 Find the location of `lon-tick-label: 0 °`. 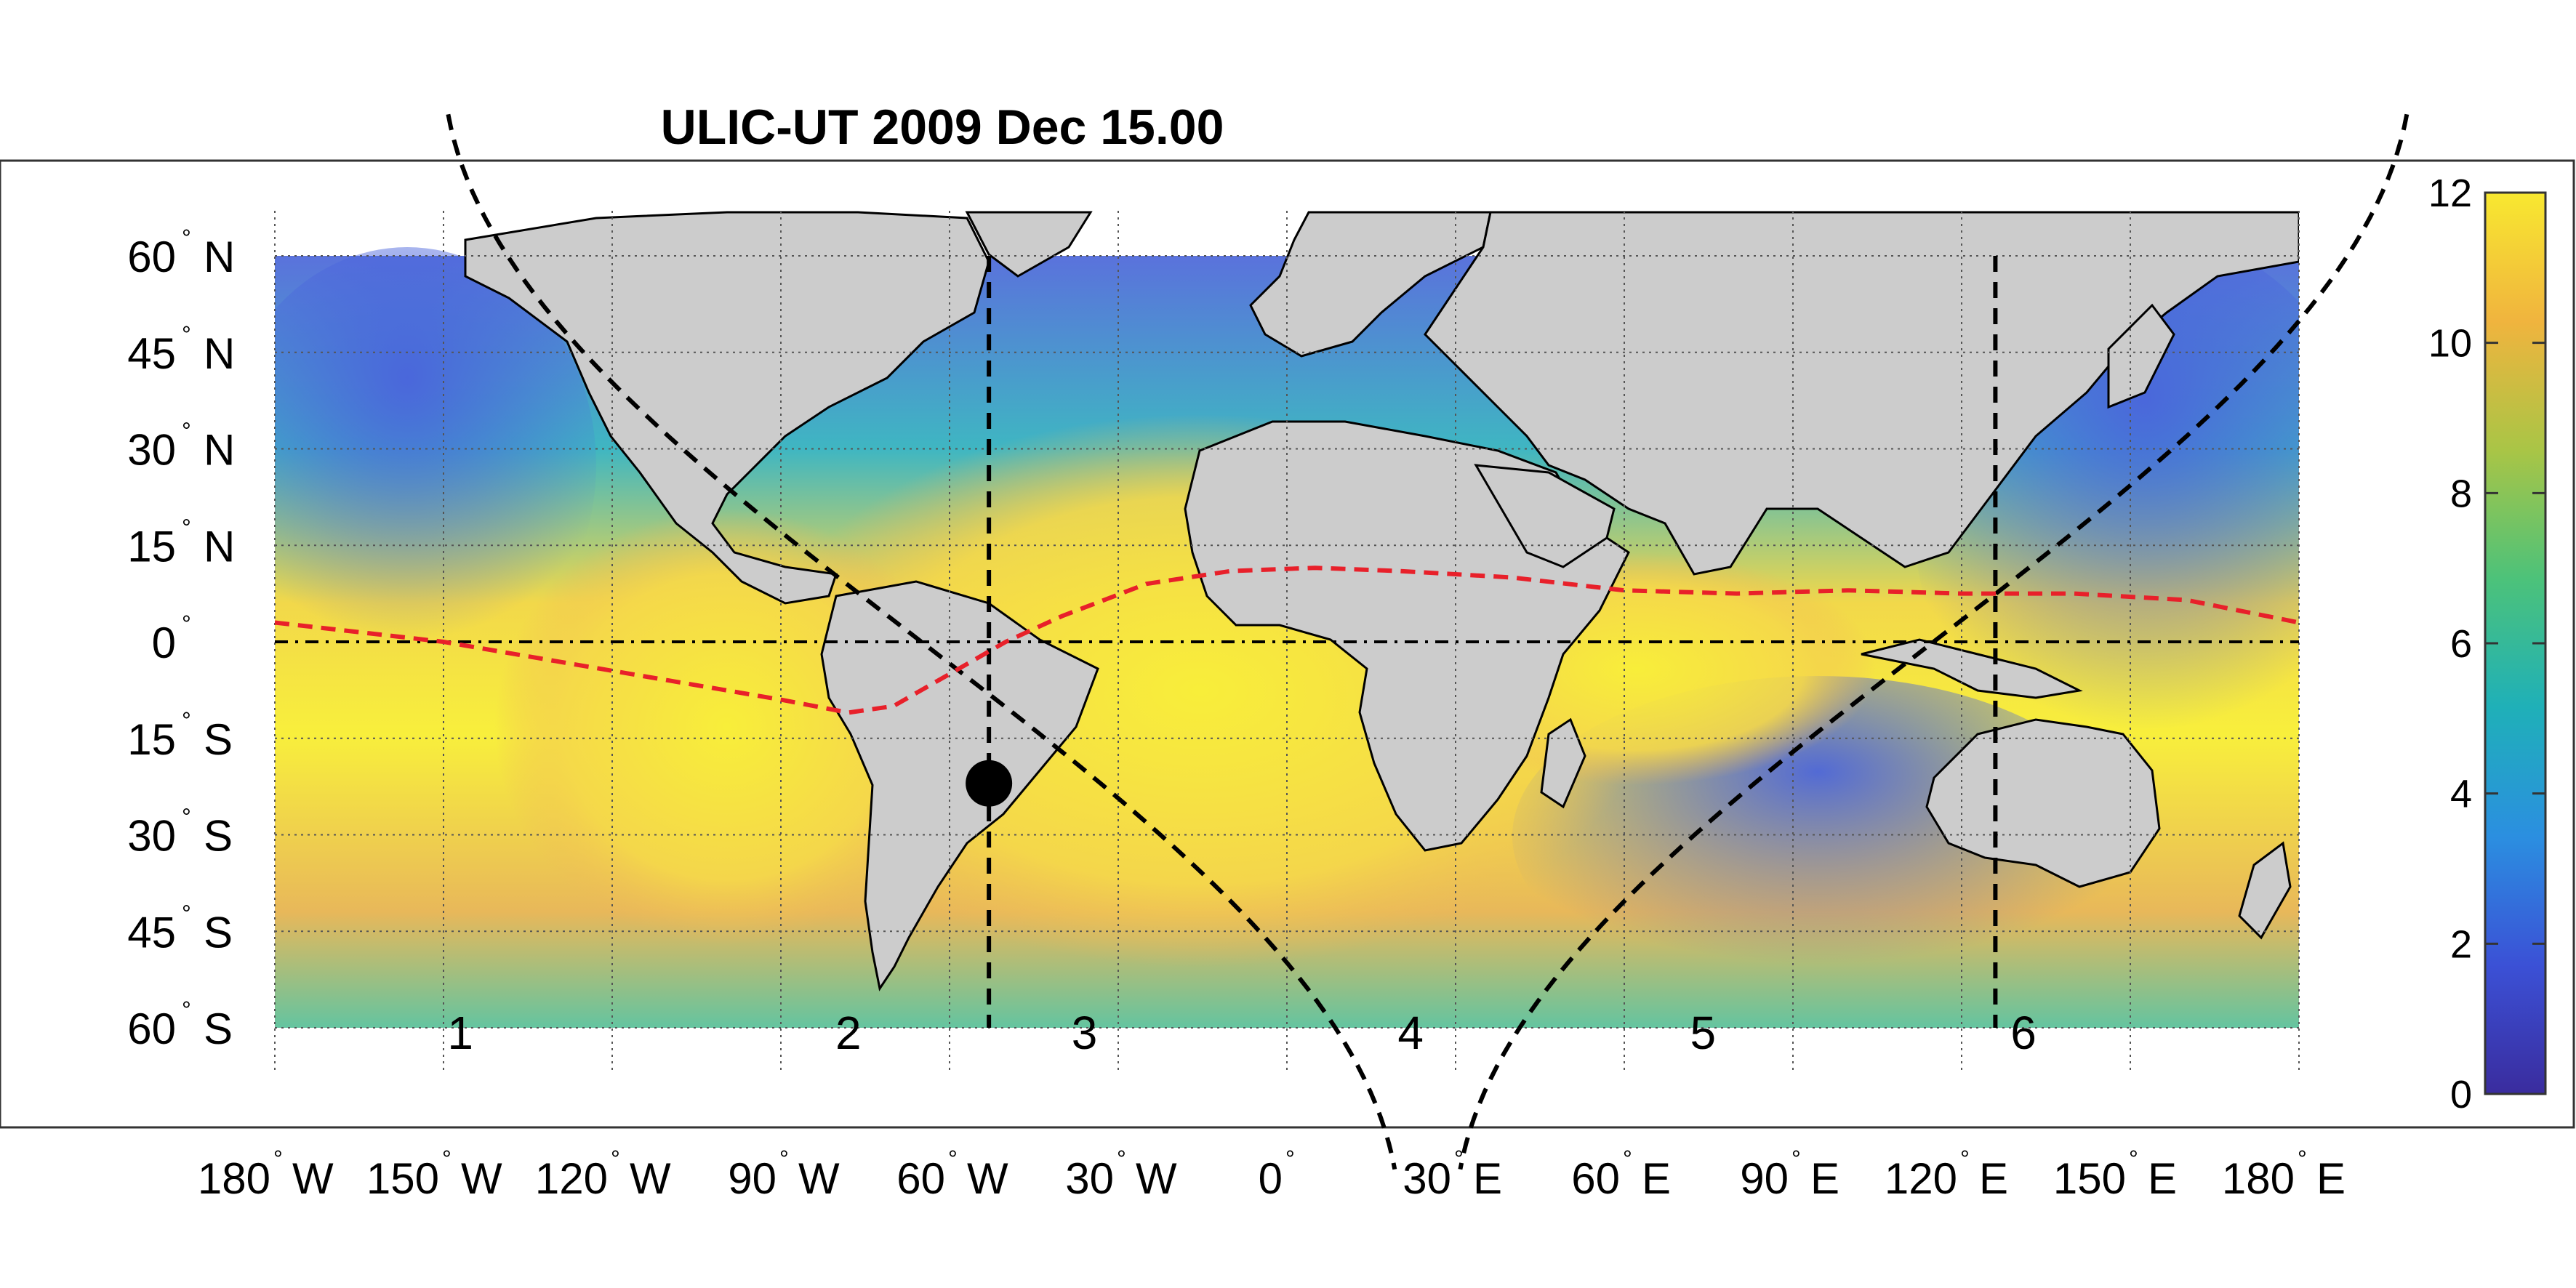

lon-tick-label: 0 ° is located at coordinates (1277, 1174).